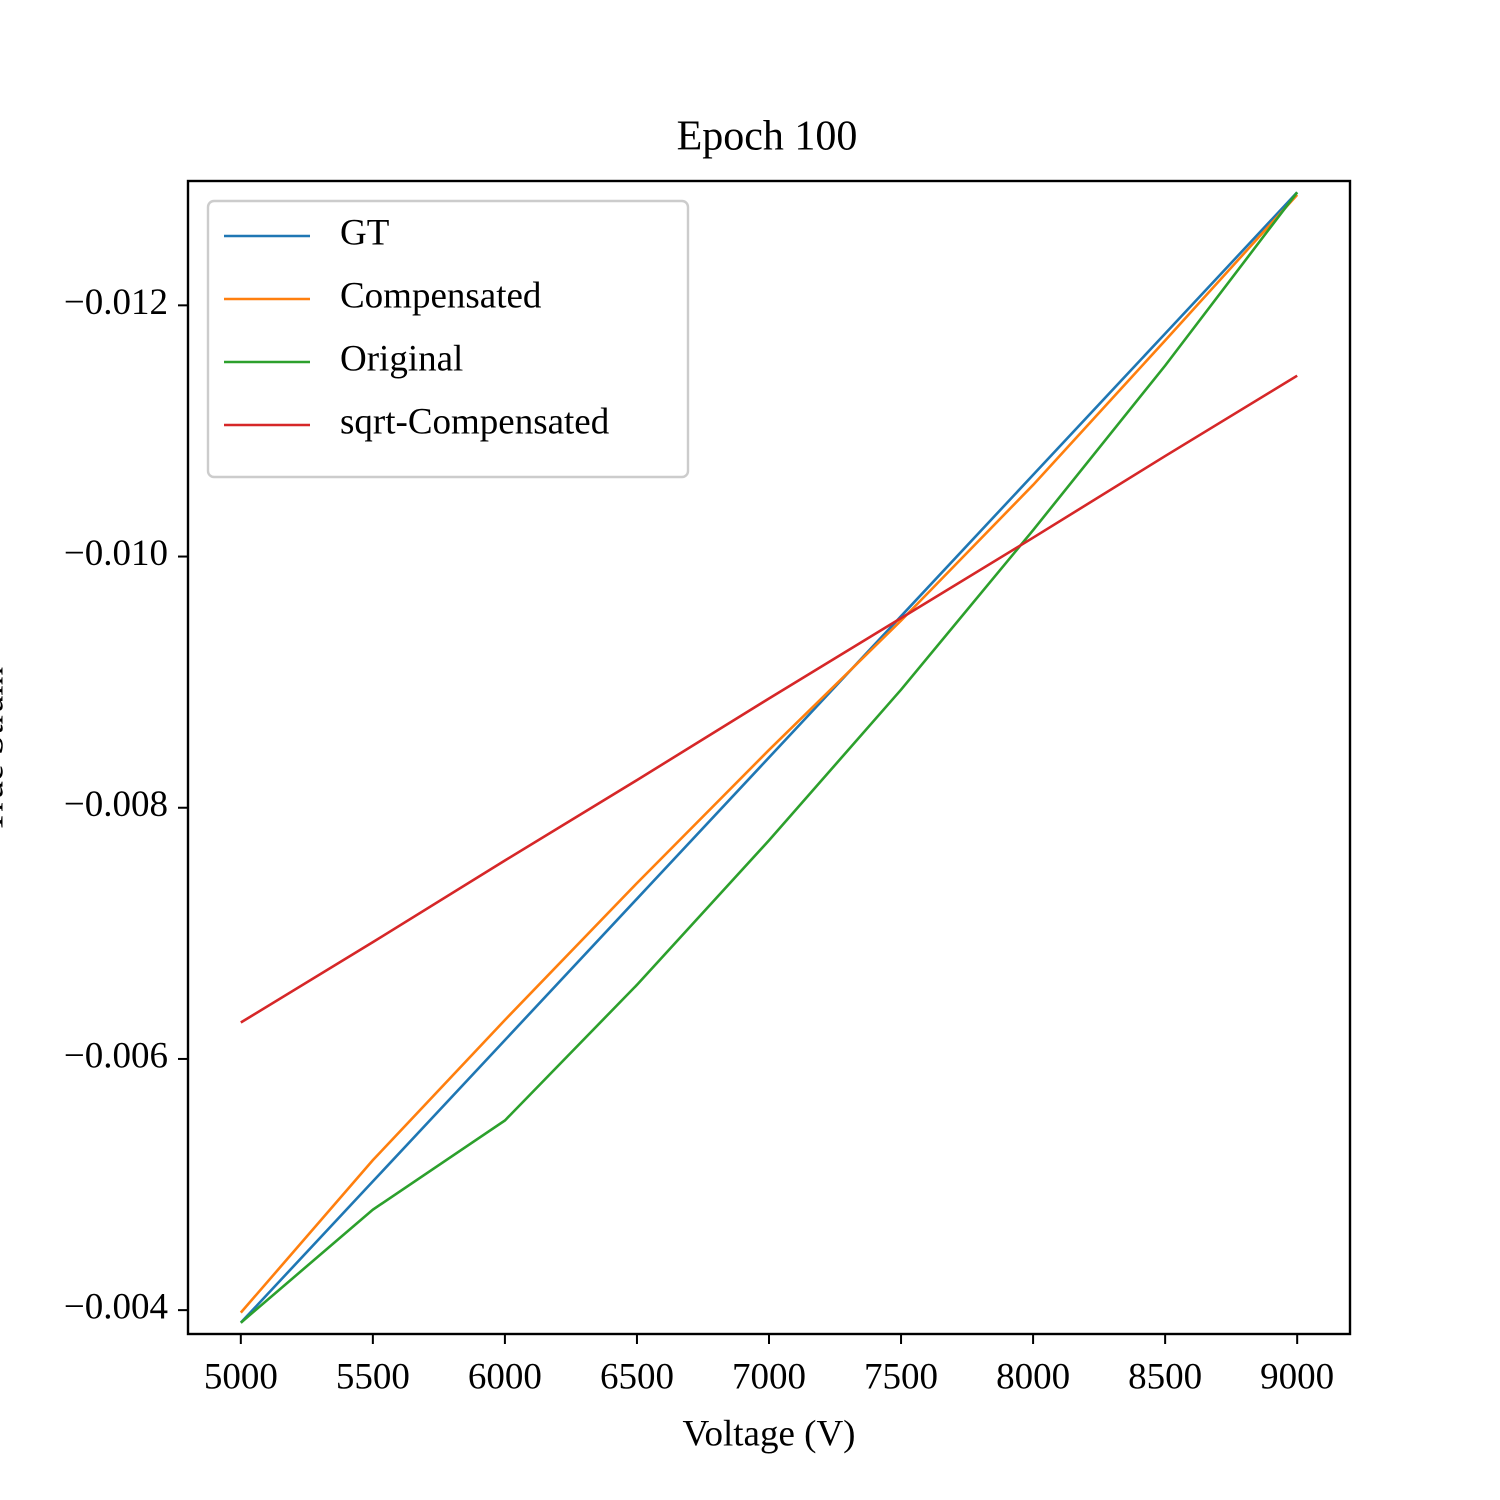 The height and width of the screenshot is (1500, 1500). Describe the element at coordinates (116, 302) in the screenshot. I see `y-tick-label: −0.012` at that location.